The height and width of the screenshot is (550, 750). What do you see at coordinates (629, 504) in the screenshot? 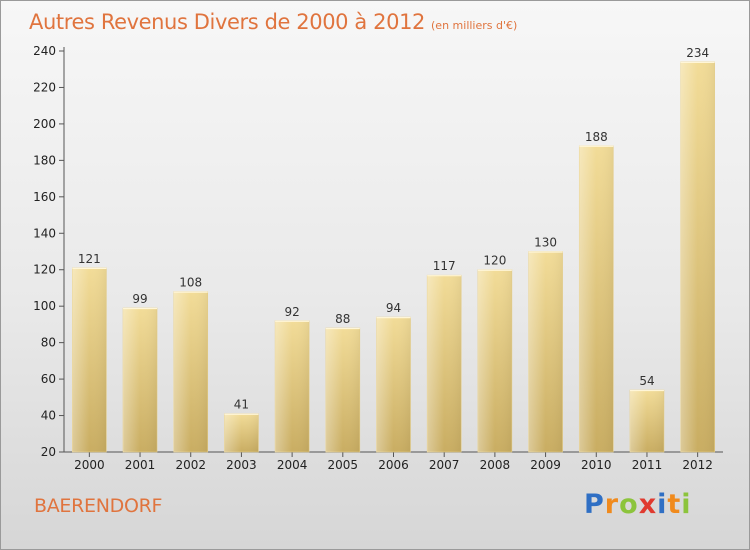
I see `logo-letter: o` at bounding box center [629, 504].